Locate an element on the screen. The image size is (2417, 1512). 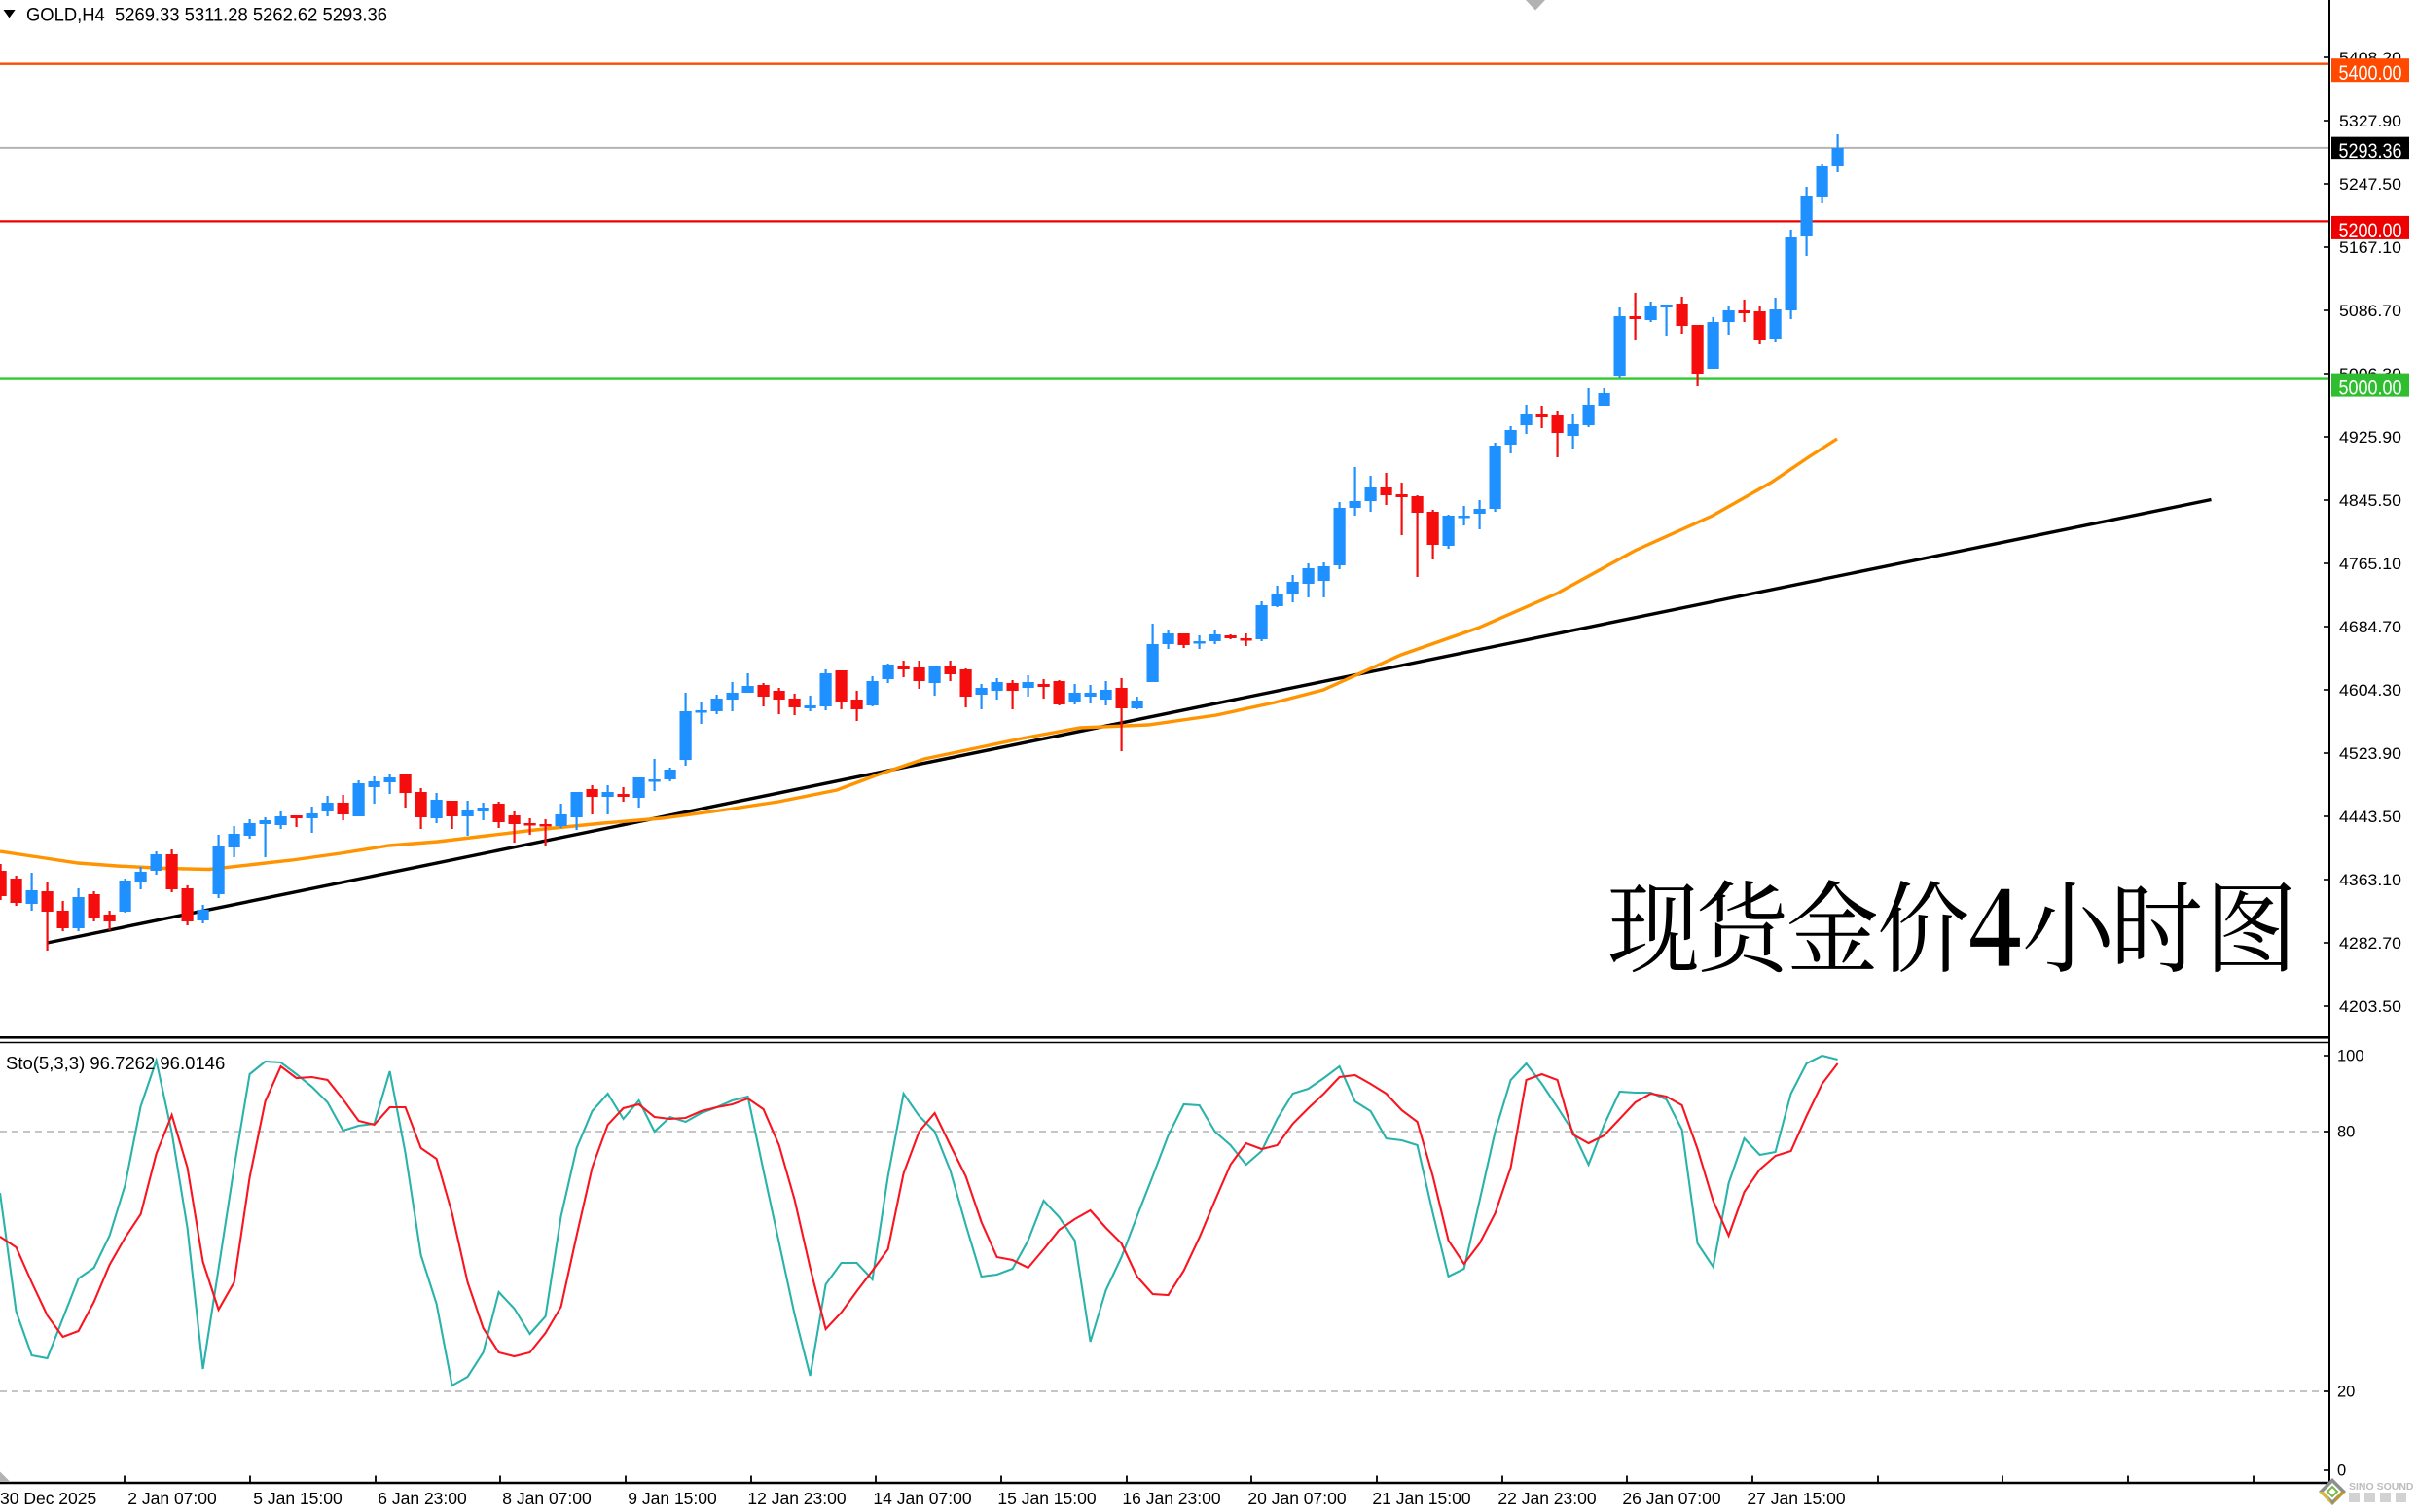
svg-text: 16 Jan 23:00 is located at coordinates (1171, 1498).